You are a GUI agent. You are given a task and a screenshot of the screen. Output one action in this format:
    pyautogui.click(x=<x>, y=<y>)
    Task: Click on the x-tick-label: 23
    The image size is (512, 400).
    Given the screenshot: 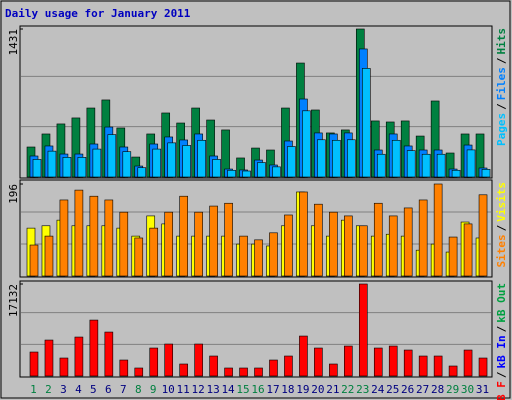 What is the action you would take?
    pyautogui.click(x=362, y=389)
    